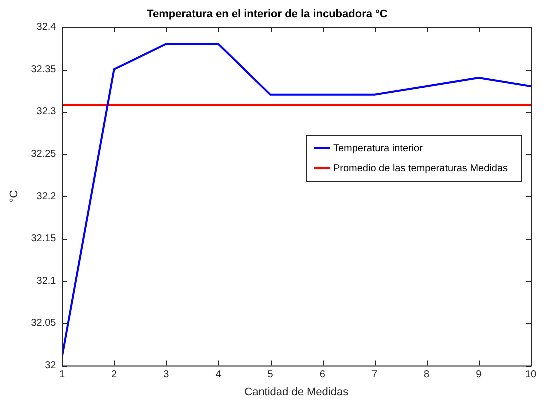  I want to click on chart-title: Temperatura en el interior de la incubadora °C, so click(267, 14).